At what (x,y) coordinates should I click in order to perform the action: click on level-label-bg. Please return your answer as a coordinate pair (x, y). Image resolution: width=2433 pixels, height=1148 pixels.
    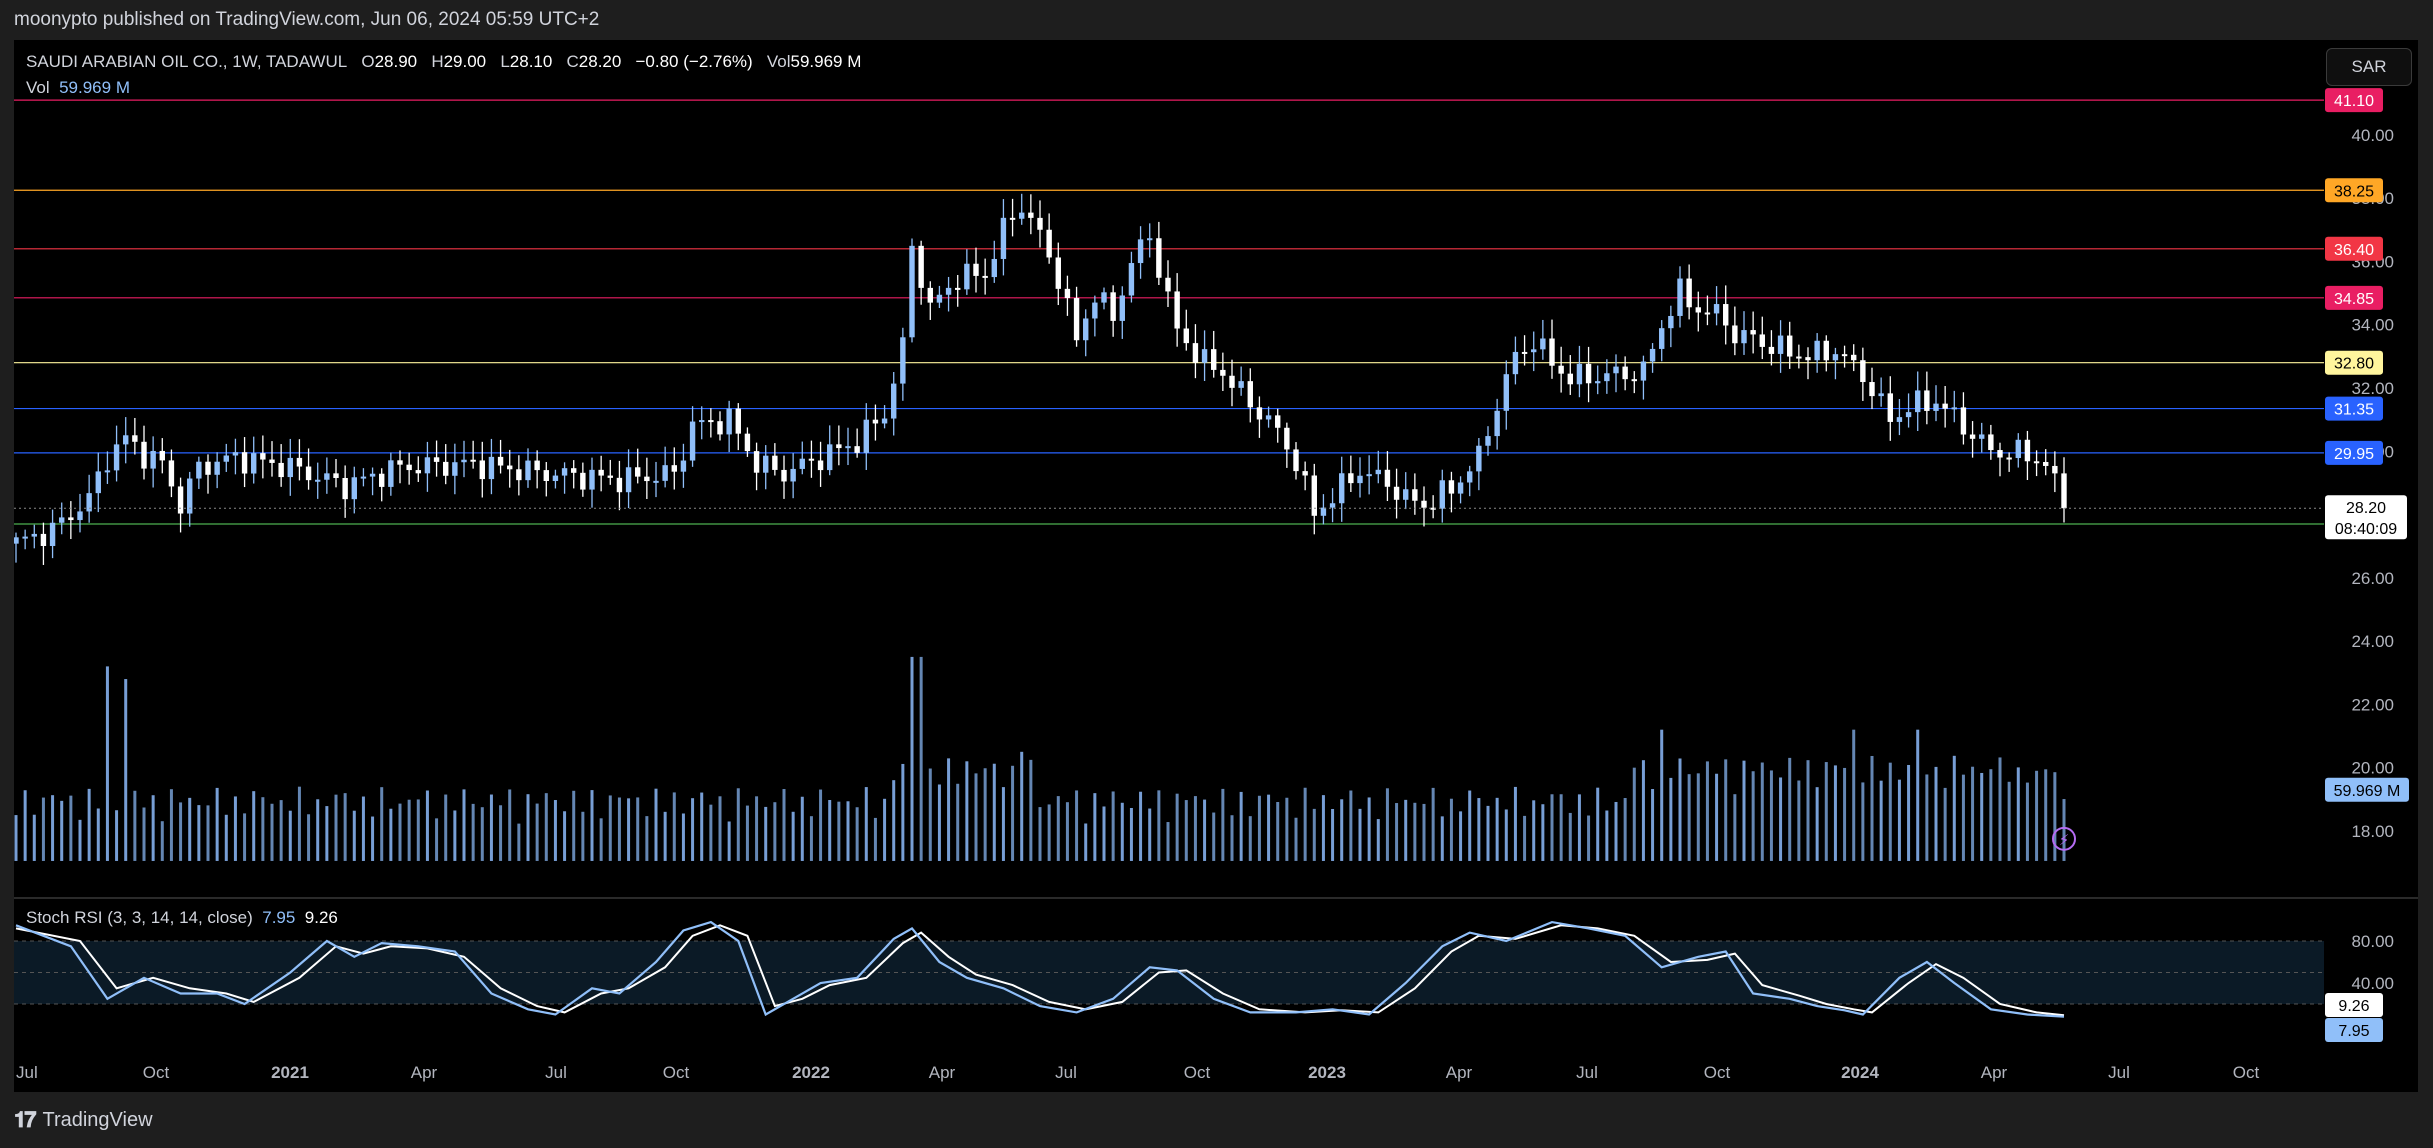
    Looking at the image, I should click on (2354, 362).